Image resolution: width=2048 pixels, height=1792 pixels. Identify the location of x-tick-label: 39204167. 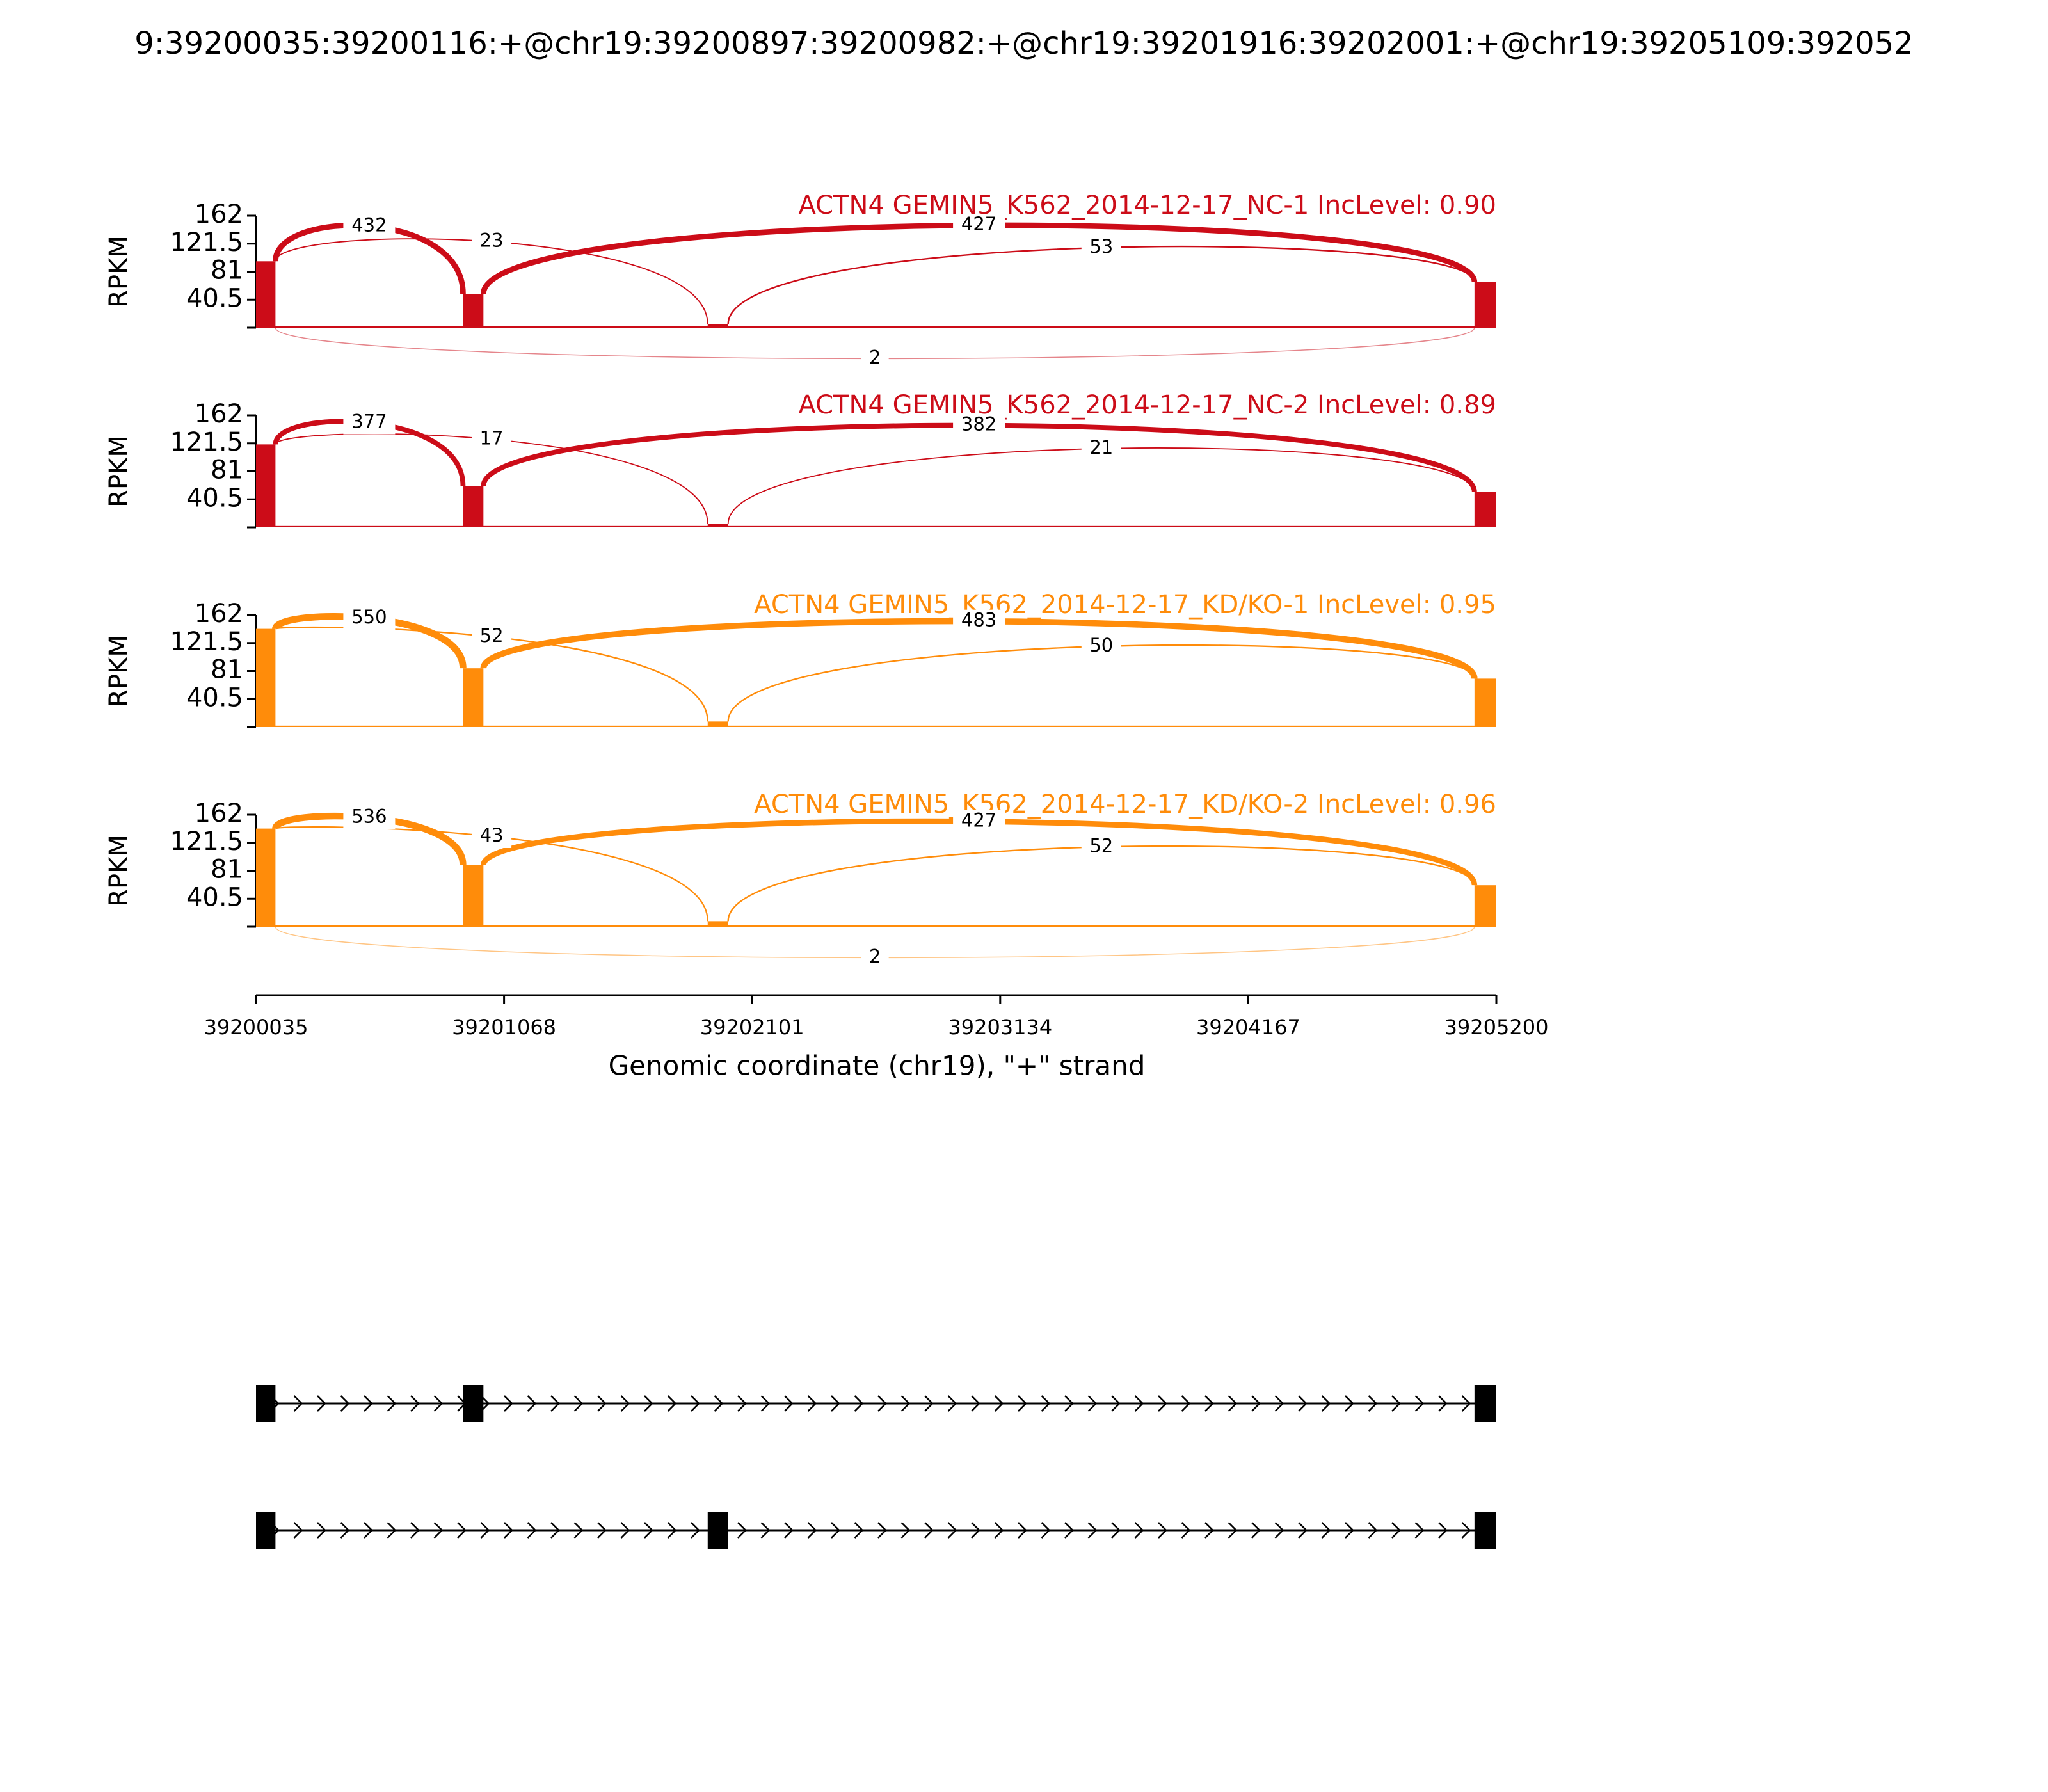
(1248, 1027).